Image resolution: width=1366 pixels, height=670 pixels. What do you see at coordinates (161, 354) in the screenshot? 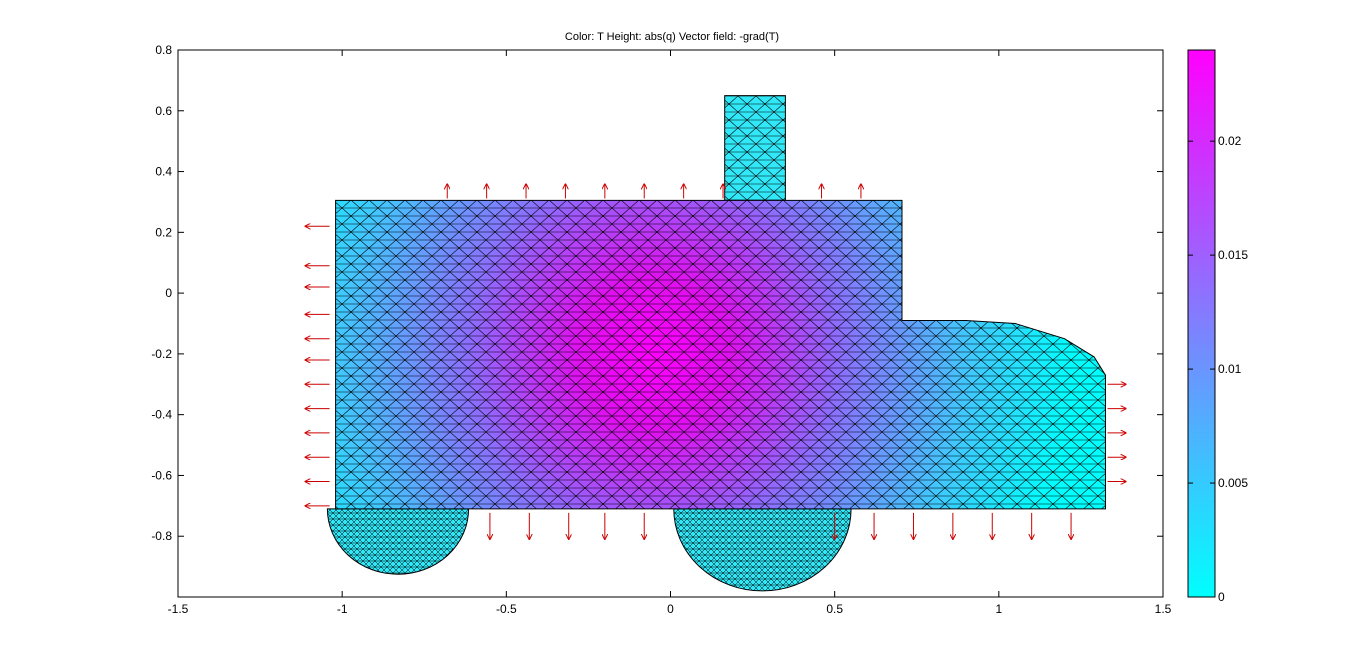
I see `y-tick-label: -0.2` at bounding box center [161, 354].